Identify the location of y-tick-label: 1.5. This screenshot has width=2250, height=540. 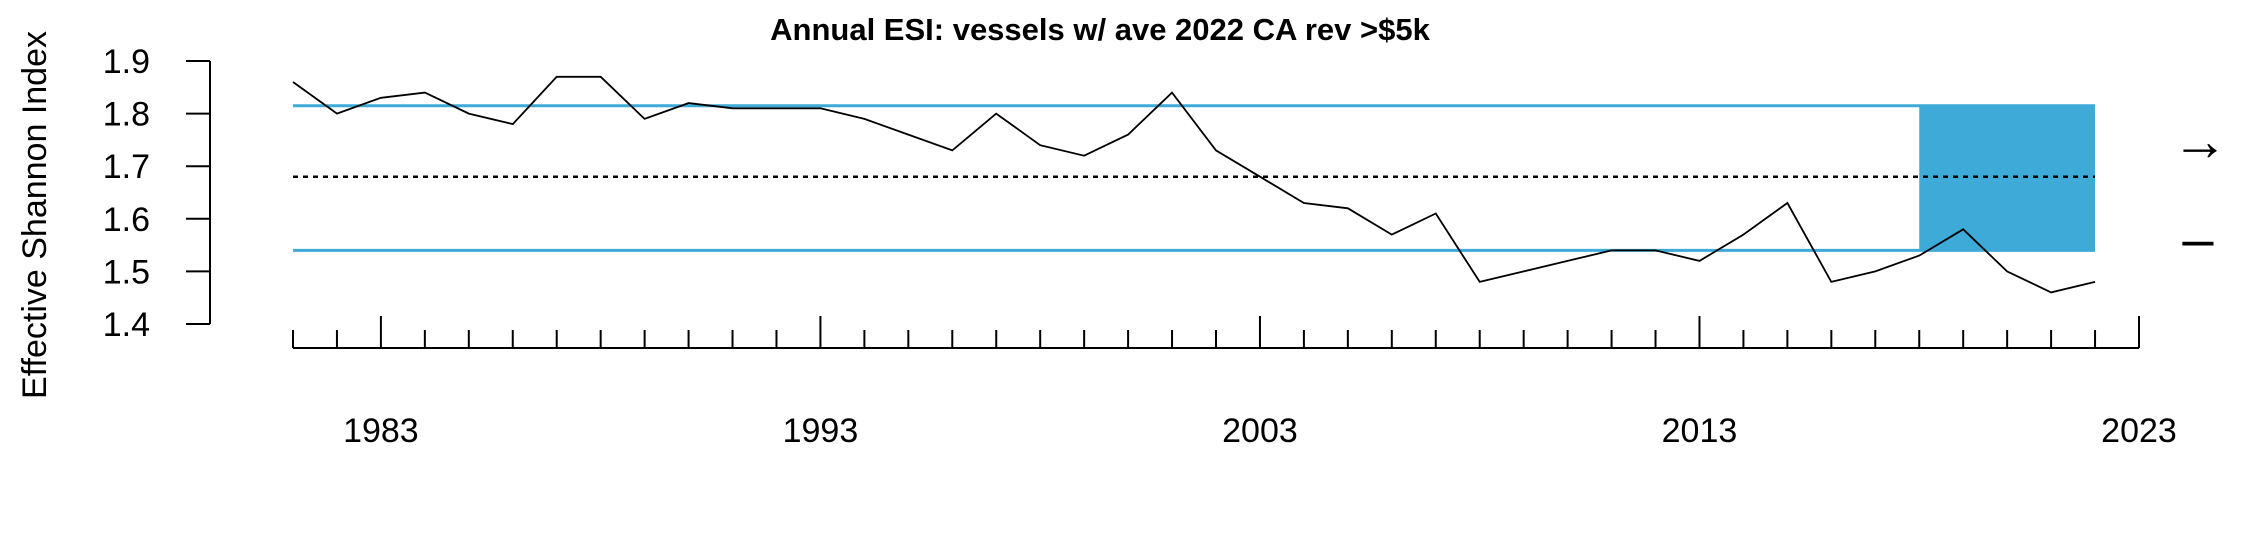
(126, 272).